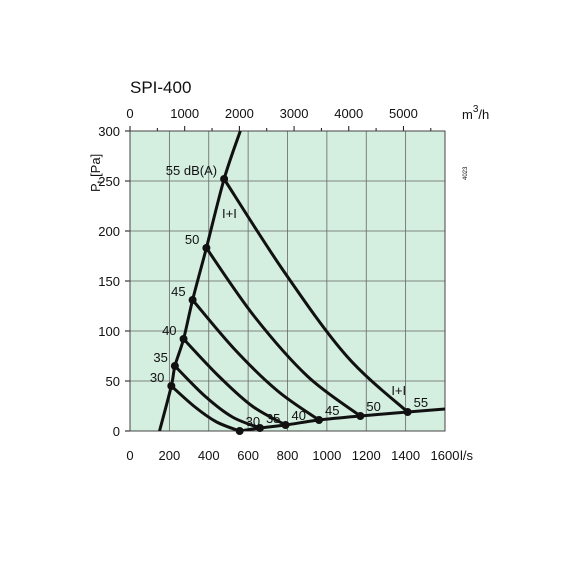  I want to click on x-top-tick-label: 2000, so click(239, 113).